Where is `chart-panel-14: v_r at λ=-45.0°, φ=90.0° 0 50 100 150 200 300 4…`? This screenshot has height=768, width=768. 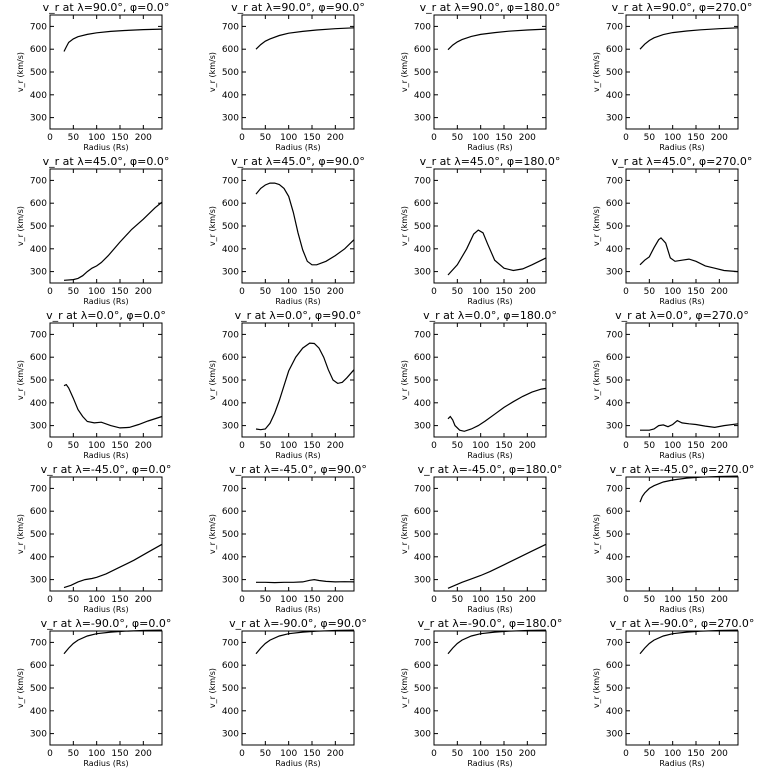
chart-panel-14: v_r at λ=-45.0°, φ=90.0° 0 50 100 150 200 300 4… is located at coordinates (287, 538).